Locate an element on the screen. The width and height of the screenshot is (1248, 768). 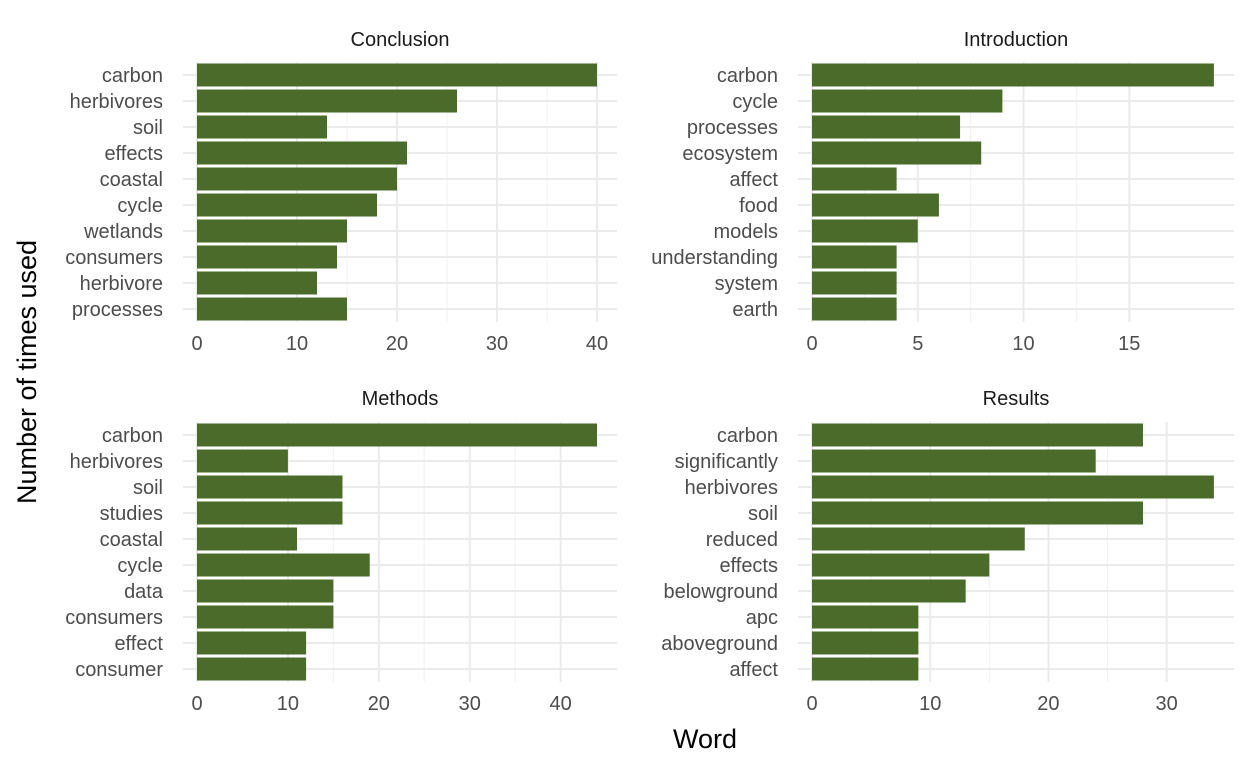
facet-title: Results is located at coordinates (1016, 399).